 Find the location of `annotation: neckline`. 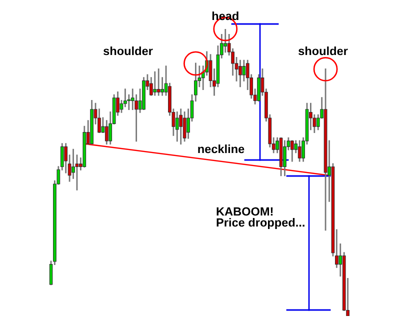

annotation: neckline is located at coordinates (221, 149).